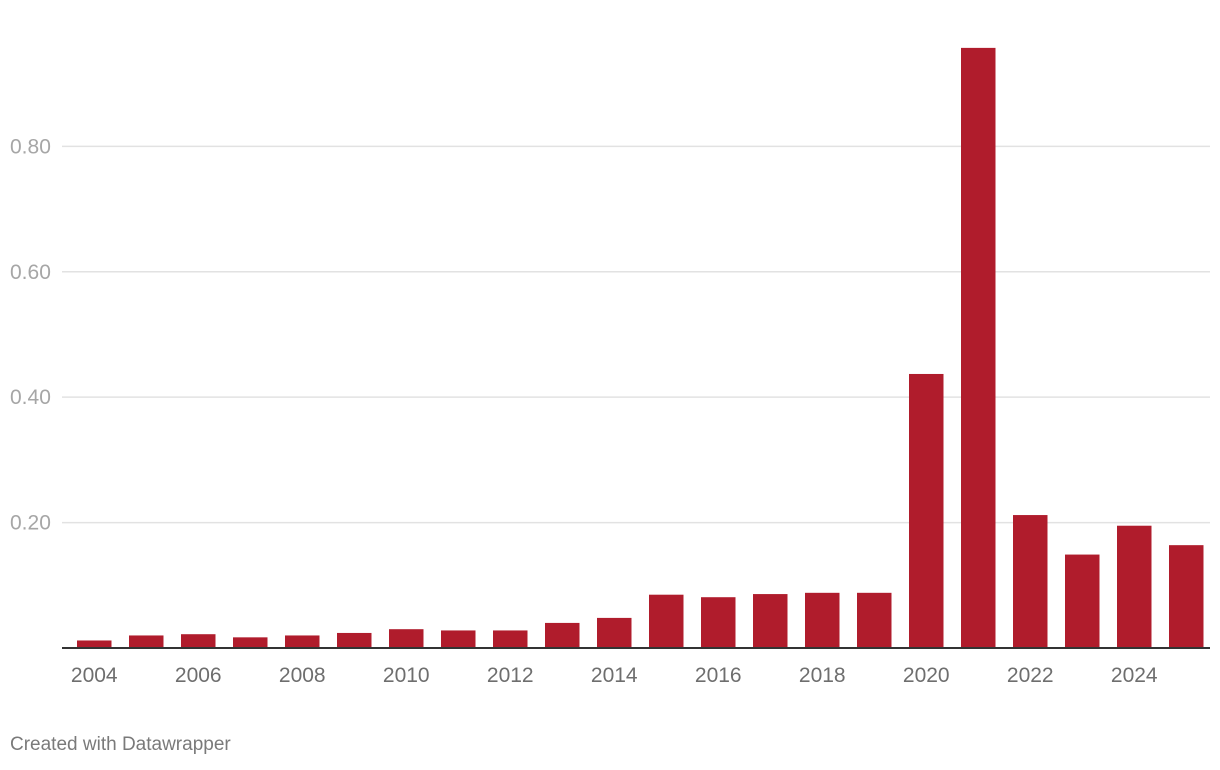  I want to click on bar-2024, so click(1134, 586).